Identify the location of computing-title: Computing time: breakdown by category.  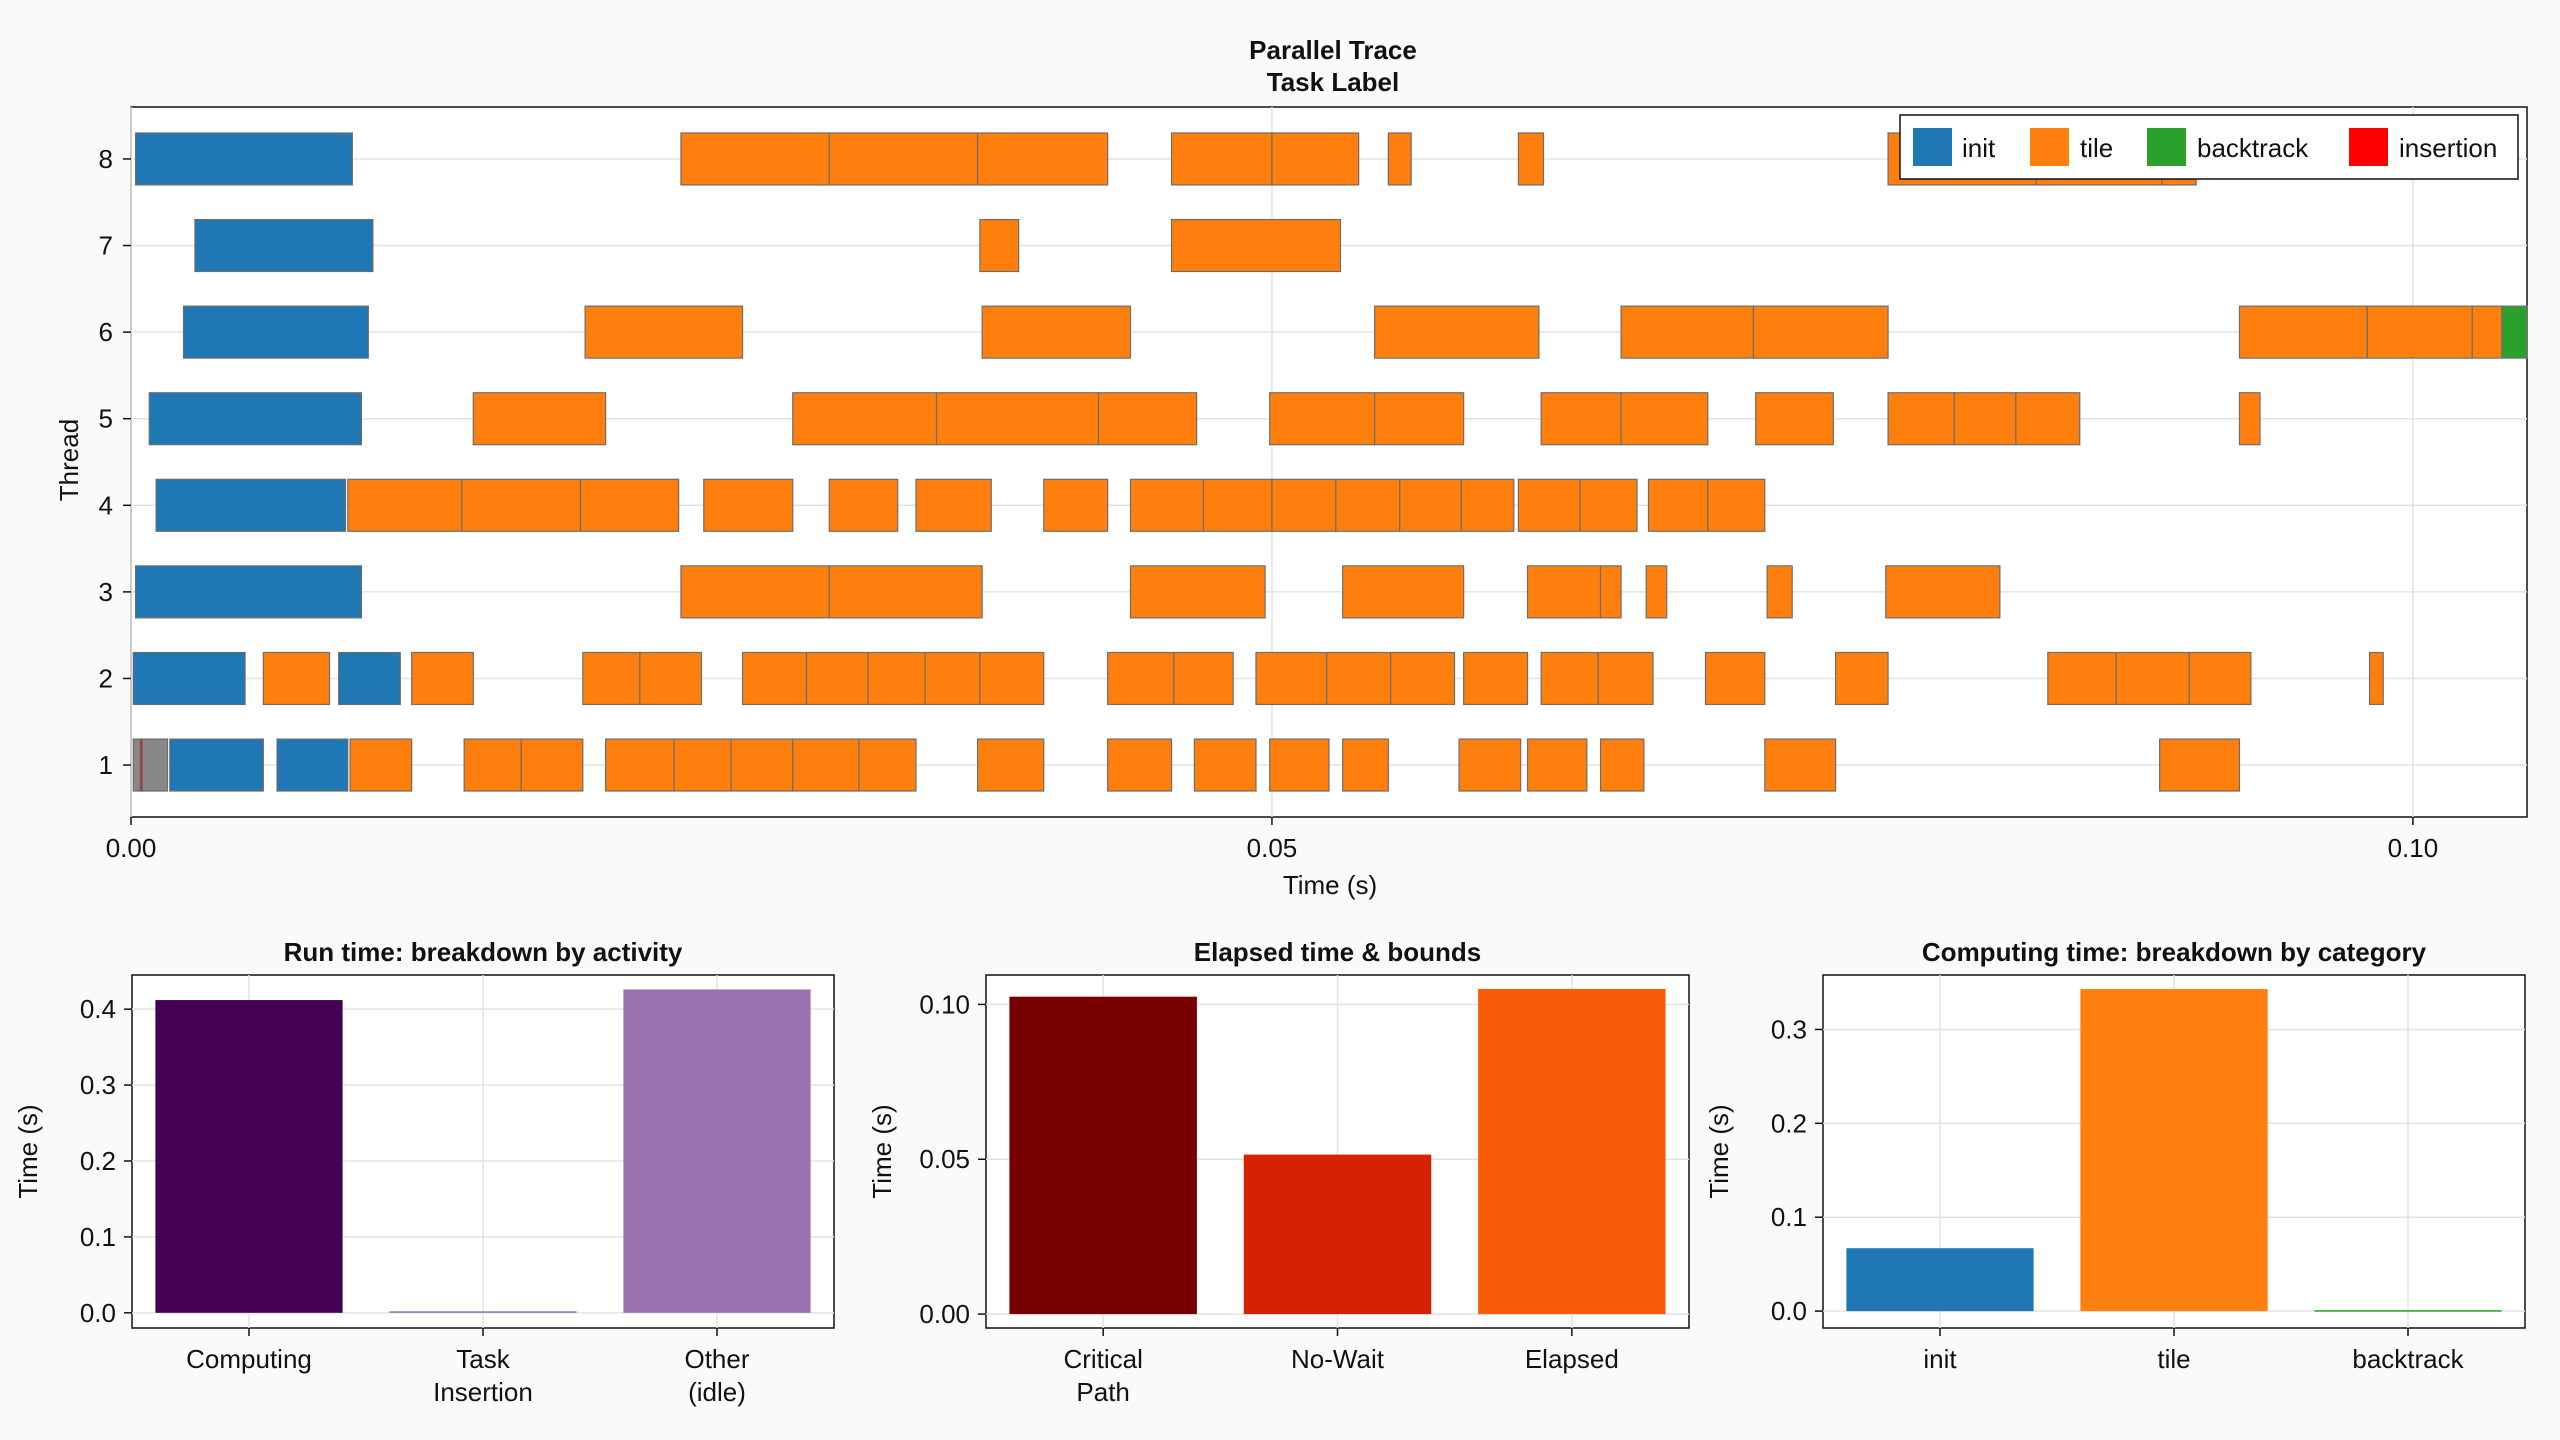
(2174, 952).